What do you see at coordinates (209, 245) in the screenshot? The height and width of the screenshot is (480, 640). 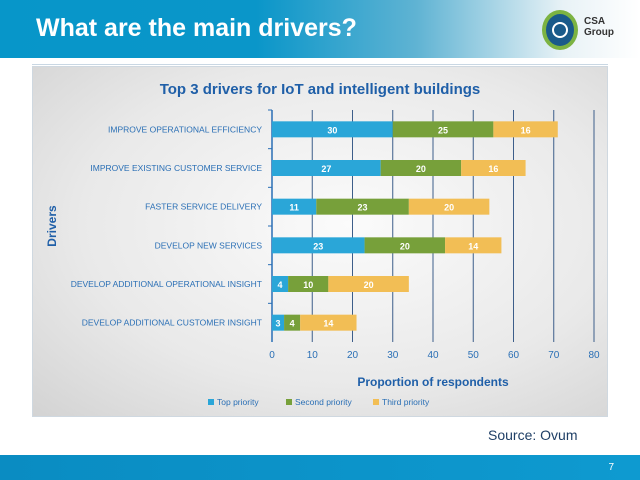 I see `category-label: DEVELOP NEW SERVICES` at bounding box center [209, 245].